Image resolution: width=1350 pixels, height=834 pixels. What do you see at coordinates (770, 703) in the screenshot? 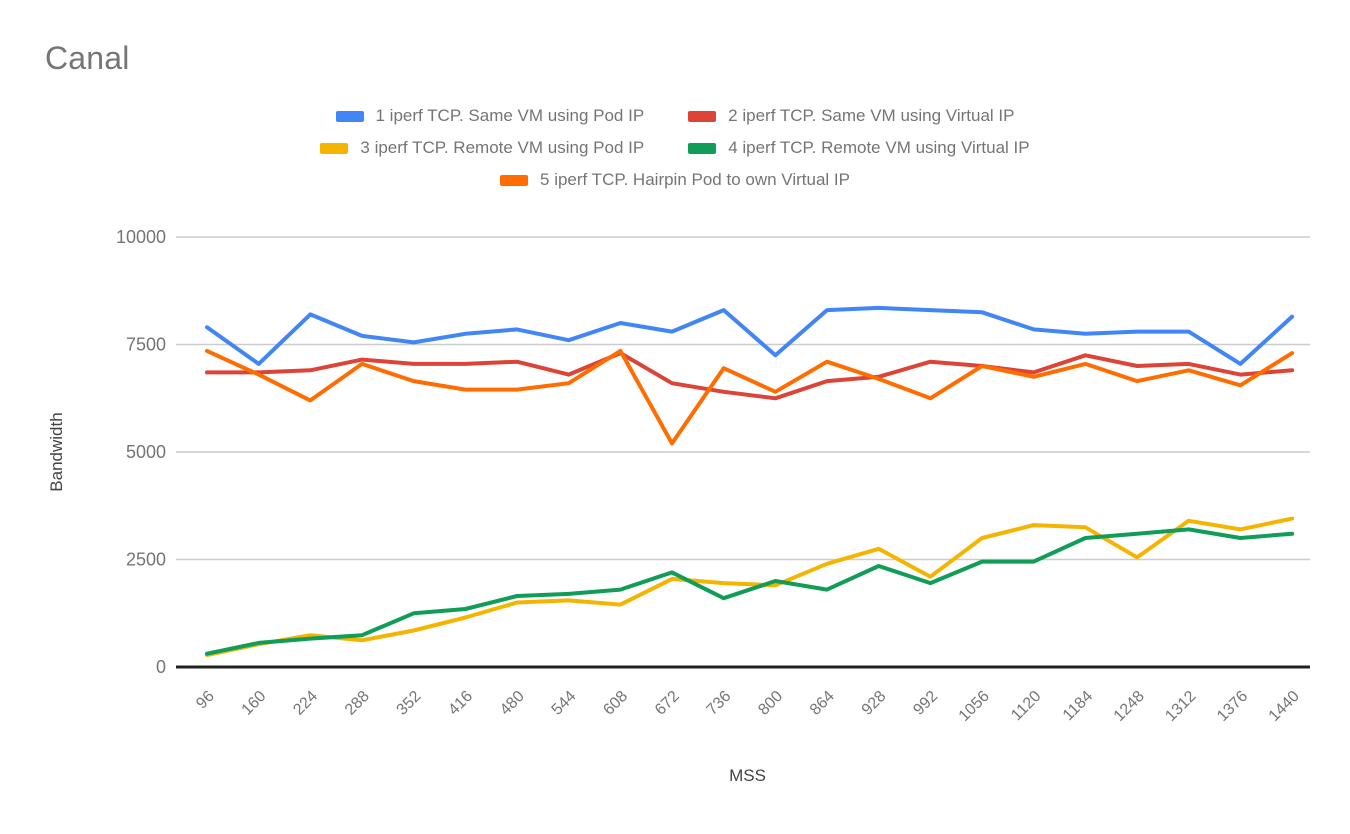
I see `x-tick-label: 800` at bounding box center [770, 703].